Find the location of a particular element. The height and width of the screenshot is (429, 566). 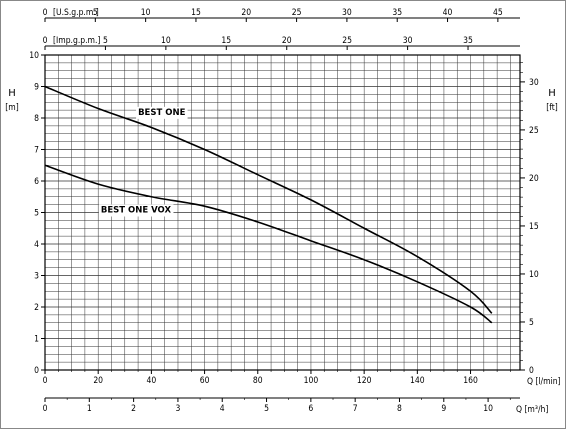

impgpm-axis-tick-label: 5 is located at coordinates (105, 41).